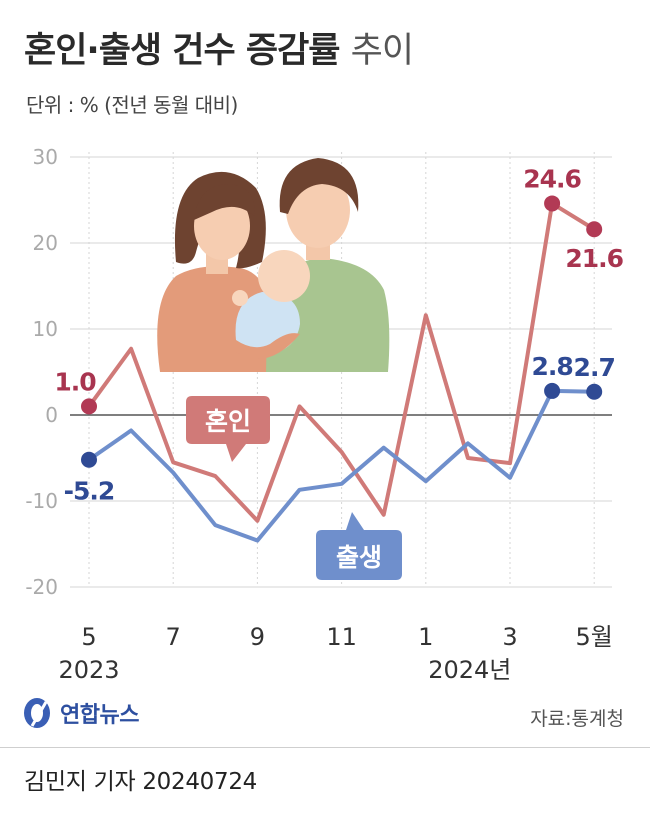 This screenshot has height=813, width=650. What do you see at coordinates (325, 780) in the screenshot?
I see `footer-bar` at bounding box center [325, 780].